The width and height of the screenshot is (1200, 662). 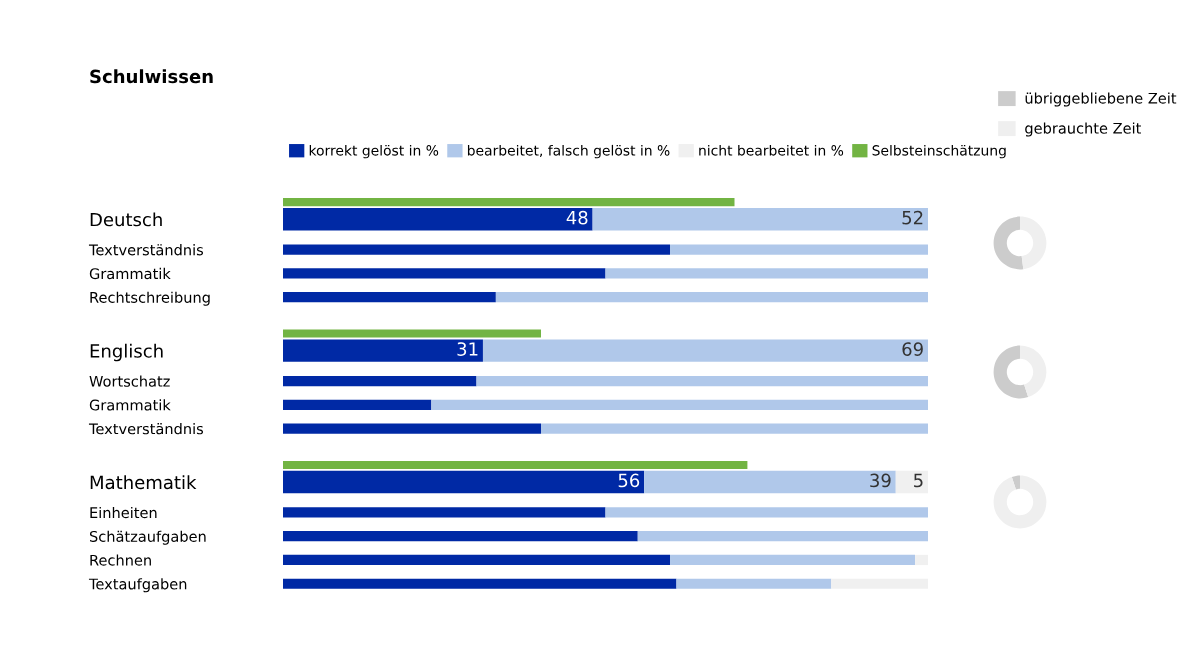 What do you see at coordinates (1083, 129) in the screenshot?
I see `legend-label: gebrauchte Zeit` at bounding box center [1083, 129].